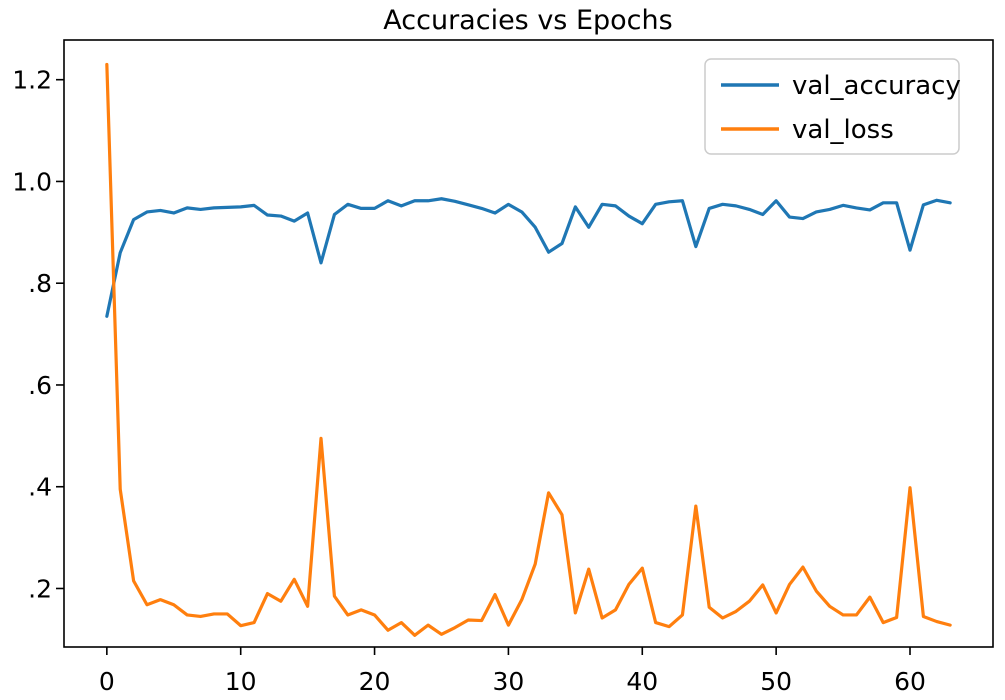  Describe the element at coordinates (375, 681) in the screenshot. I see `x-tick-label: 20` at that location.